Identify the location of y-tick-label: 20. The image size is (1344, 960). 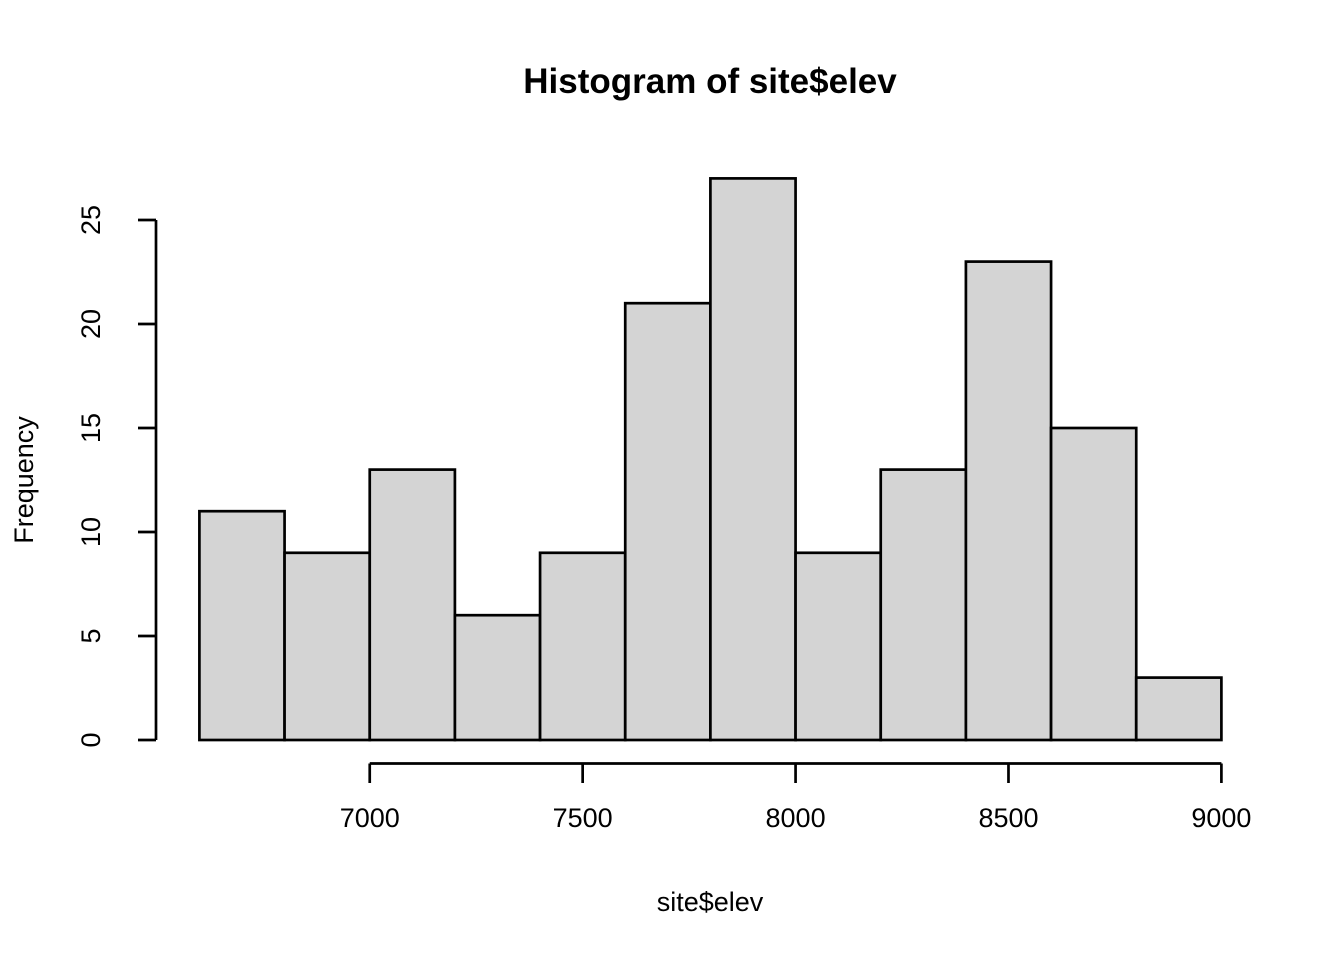
(91, 324).